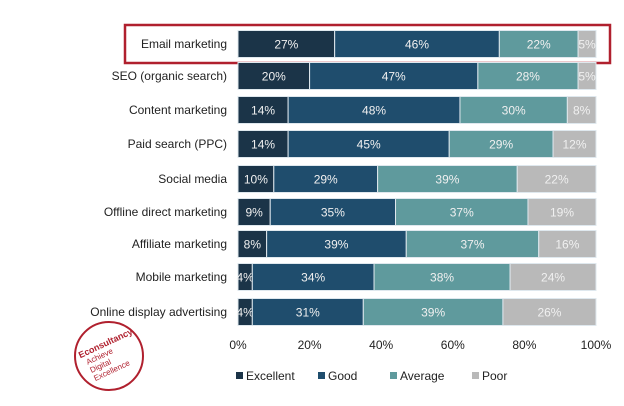  Describe the element at coordinates (308, 313) in the screenshot. I see `data-label: 31%` at that location.